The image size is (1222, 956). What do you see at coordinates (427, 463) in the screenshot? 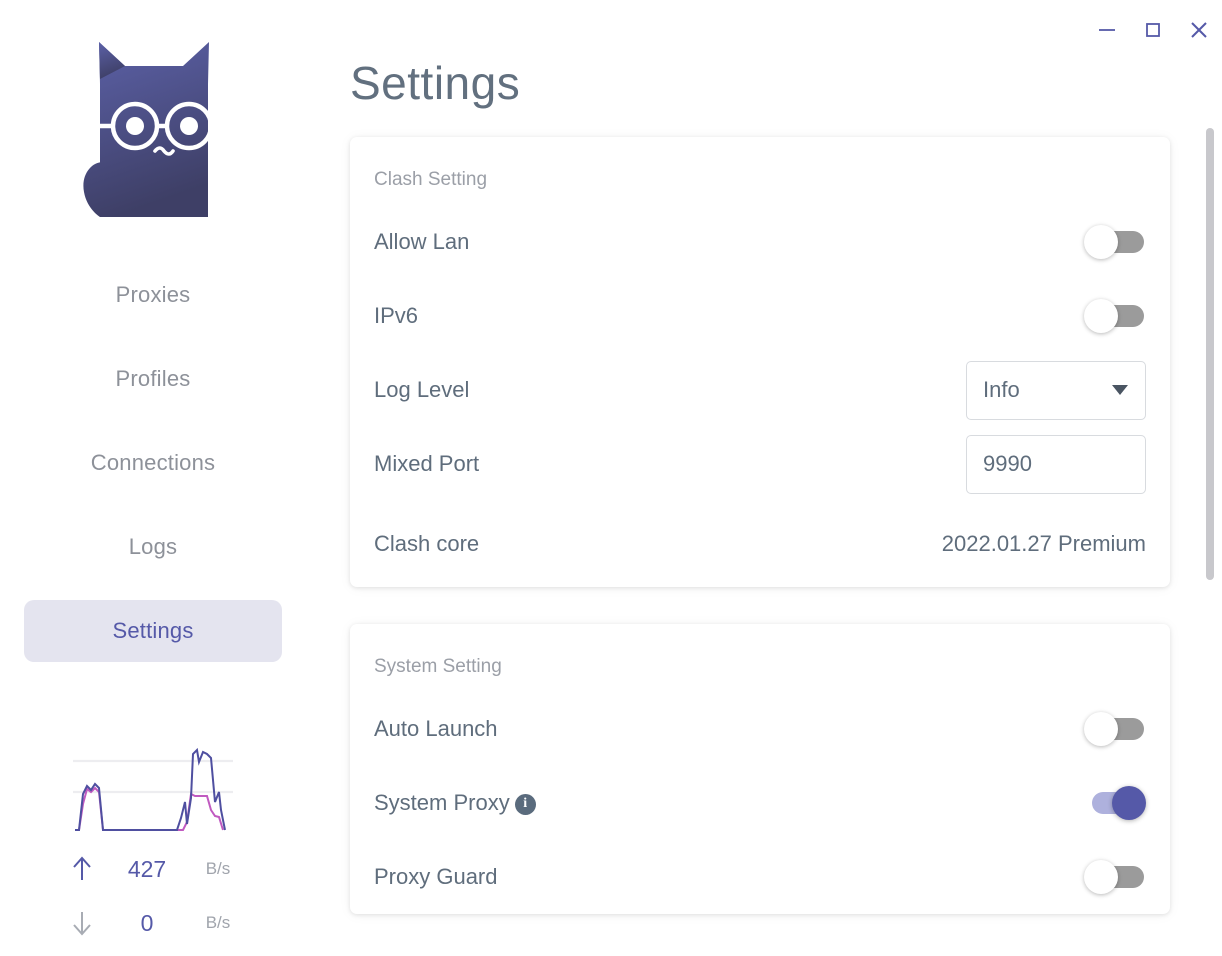
I see `setting-label: Mixed Port` at bounding box center [427, 463].